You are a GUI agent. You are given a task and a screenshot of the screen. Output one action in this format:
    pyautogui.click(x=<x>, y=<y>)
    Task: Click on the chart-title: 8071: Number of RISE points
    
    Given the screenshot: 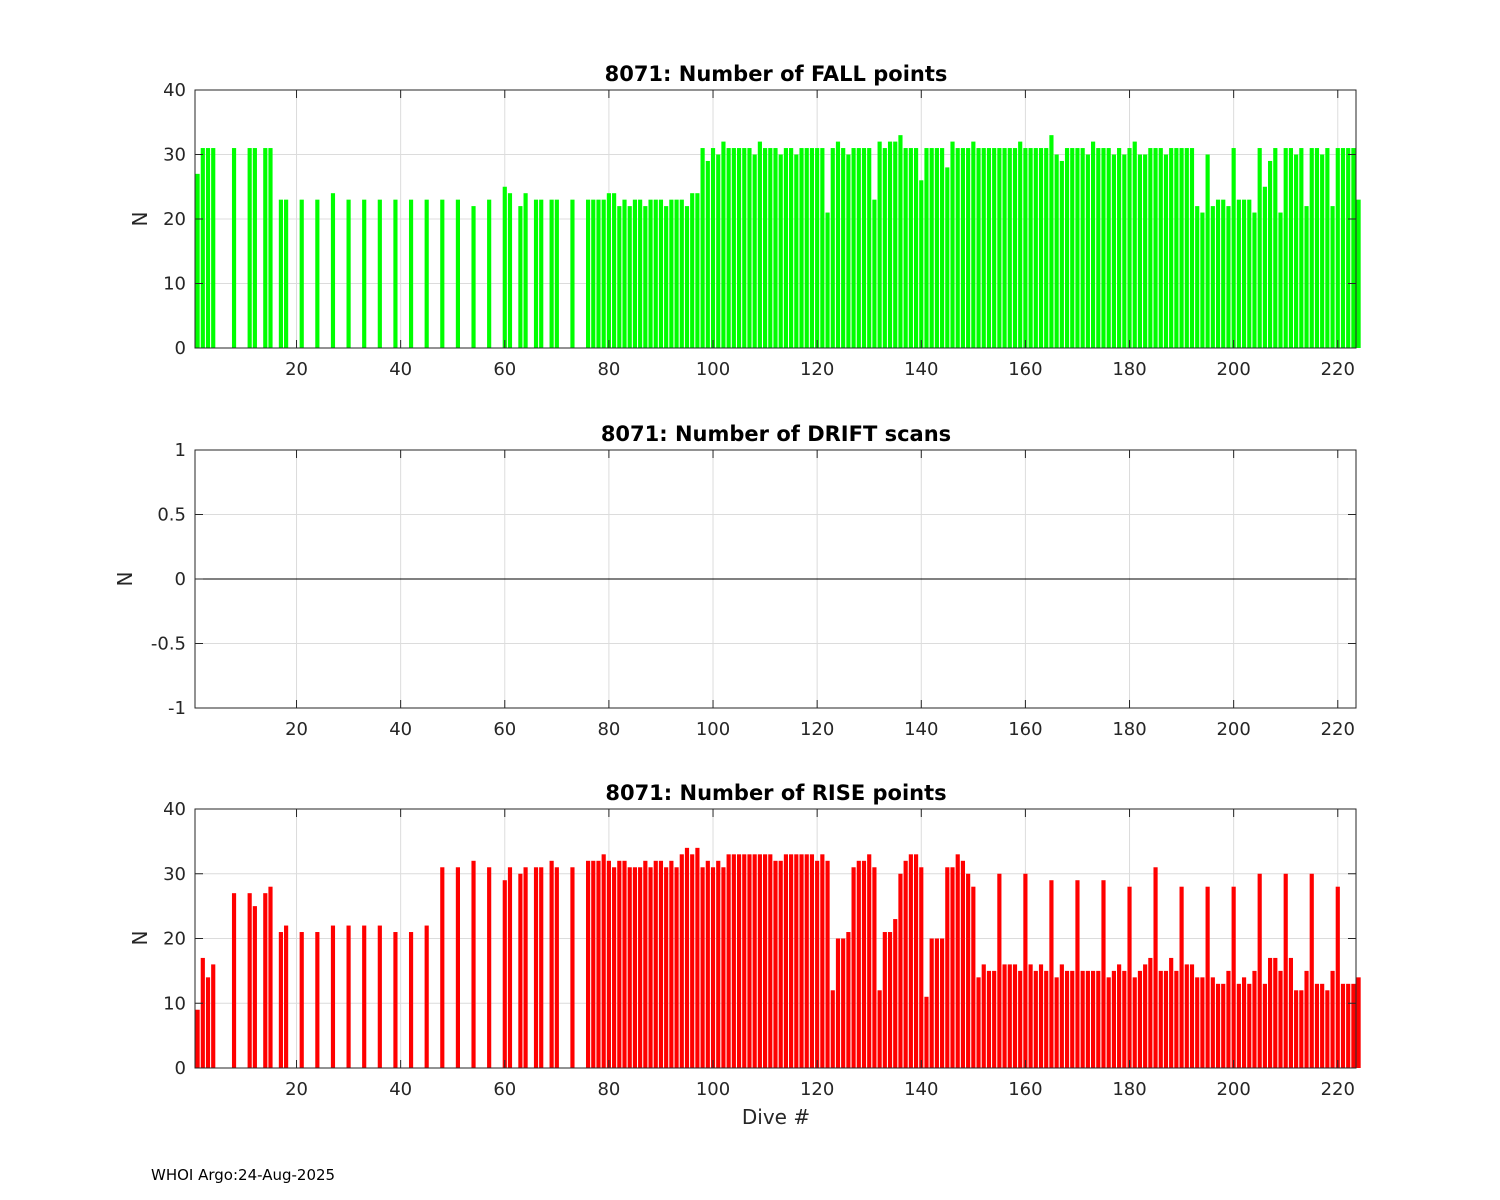 What is the action you would take?
    pyautogui.click(x=775, y=793)
    